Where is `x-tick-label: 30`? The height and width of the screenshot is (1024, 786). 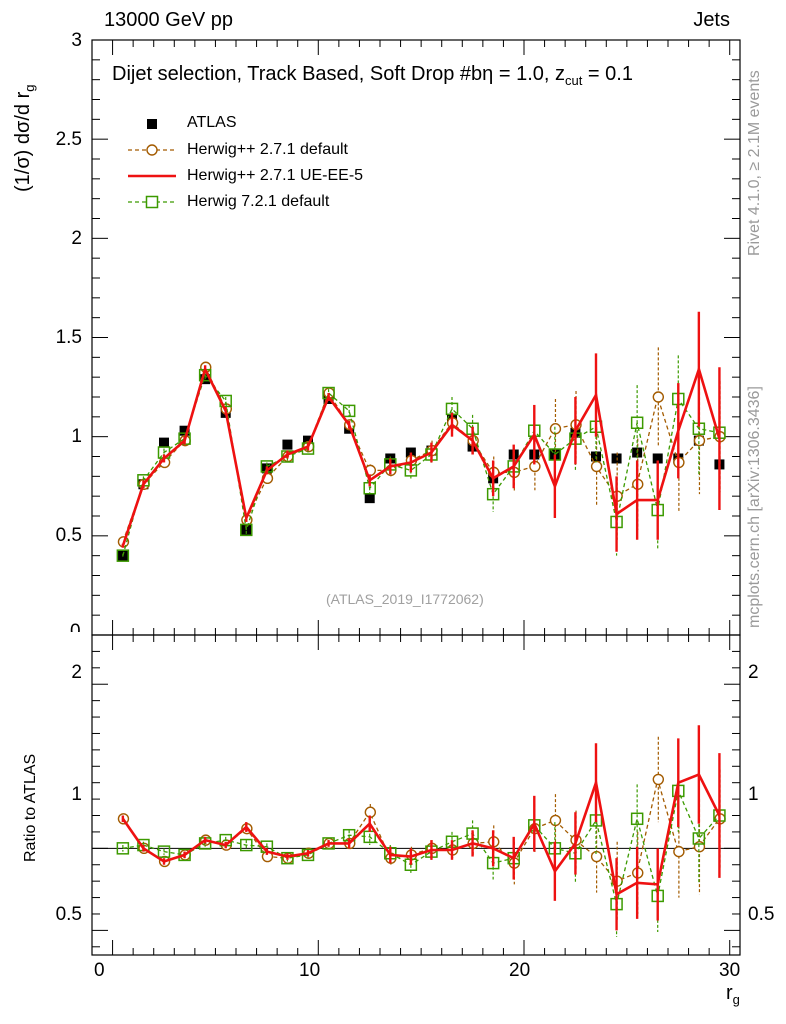
x-tick-label: 30 is located at coordinates (730, 970).